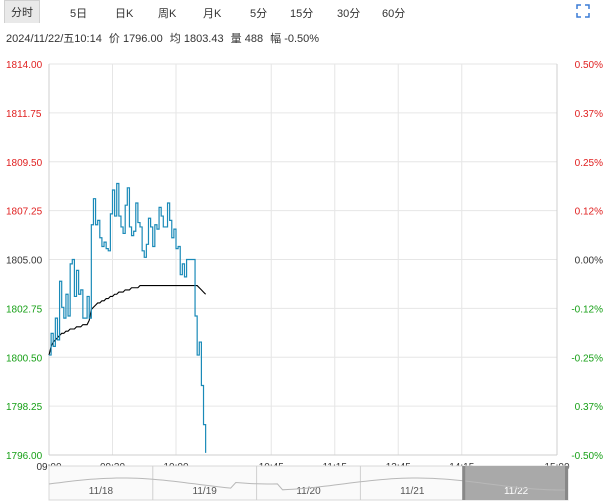 The image size is (606, 504). What do you see at coordinates (587, 309) in the screenshot?
I see `y-tick-label-right: -0.12%` at bounding box center [587, 309].